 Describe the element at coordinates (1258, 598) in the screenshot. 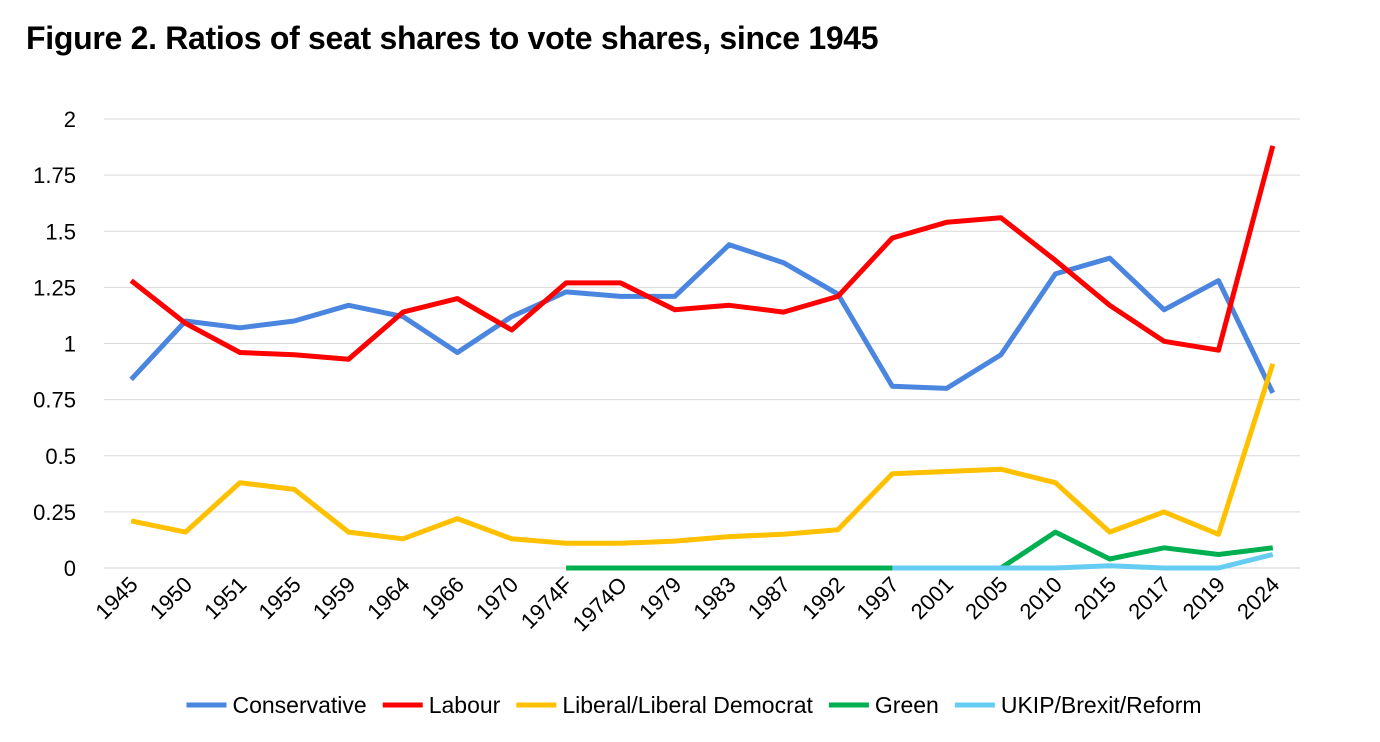

I see `x-tick-label: 2024` at that location.